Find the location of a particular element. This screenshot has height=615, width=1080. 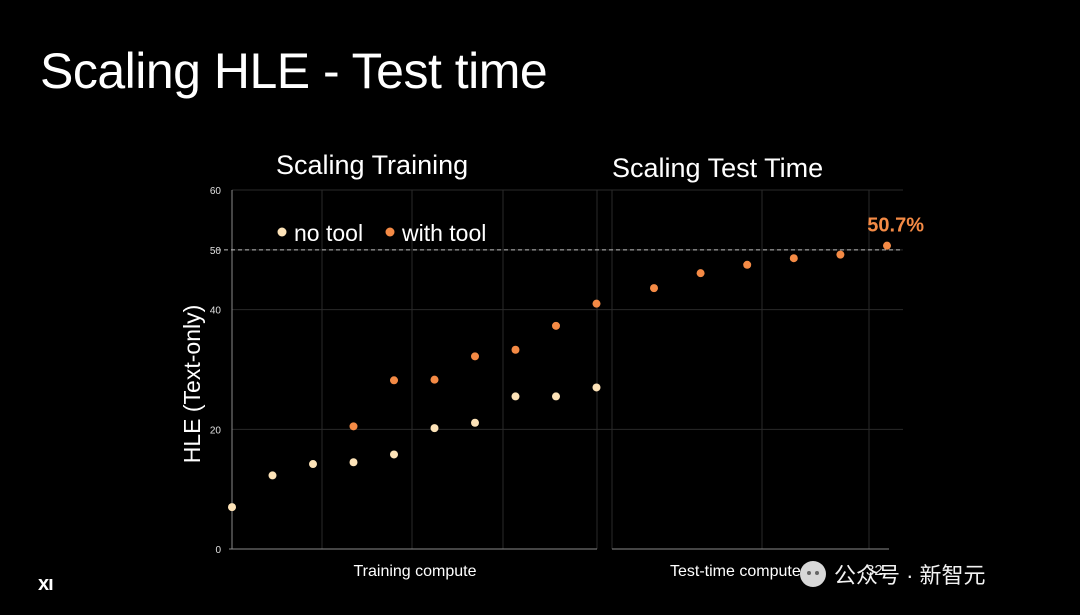

y-axis-label: HLE (Text-only) is located at coordinates (192, 384).